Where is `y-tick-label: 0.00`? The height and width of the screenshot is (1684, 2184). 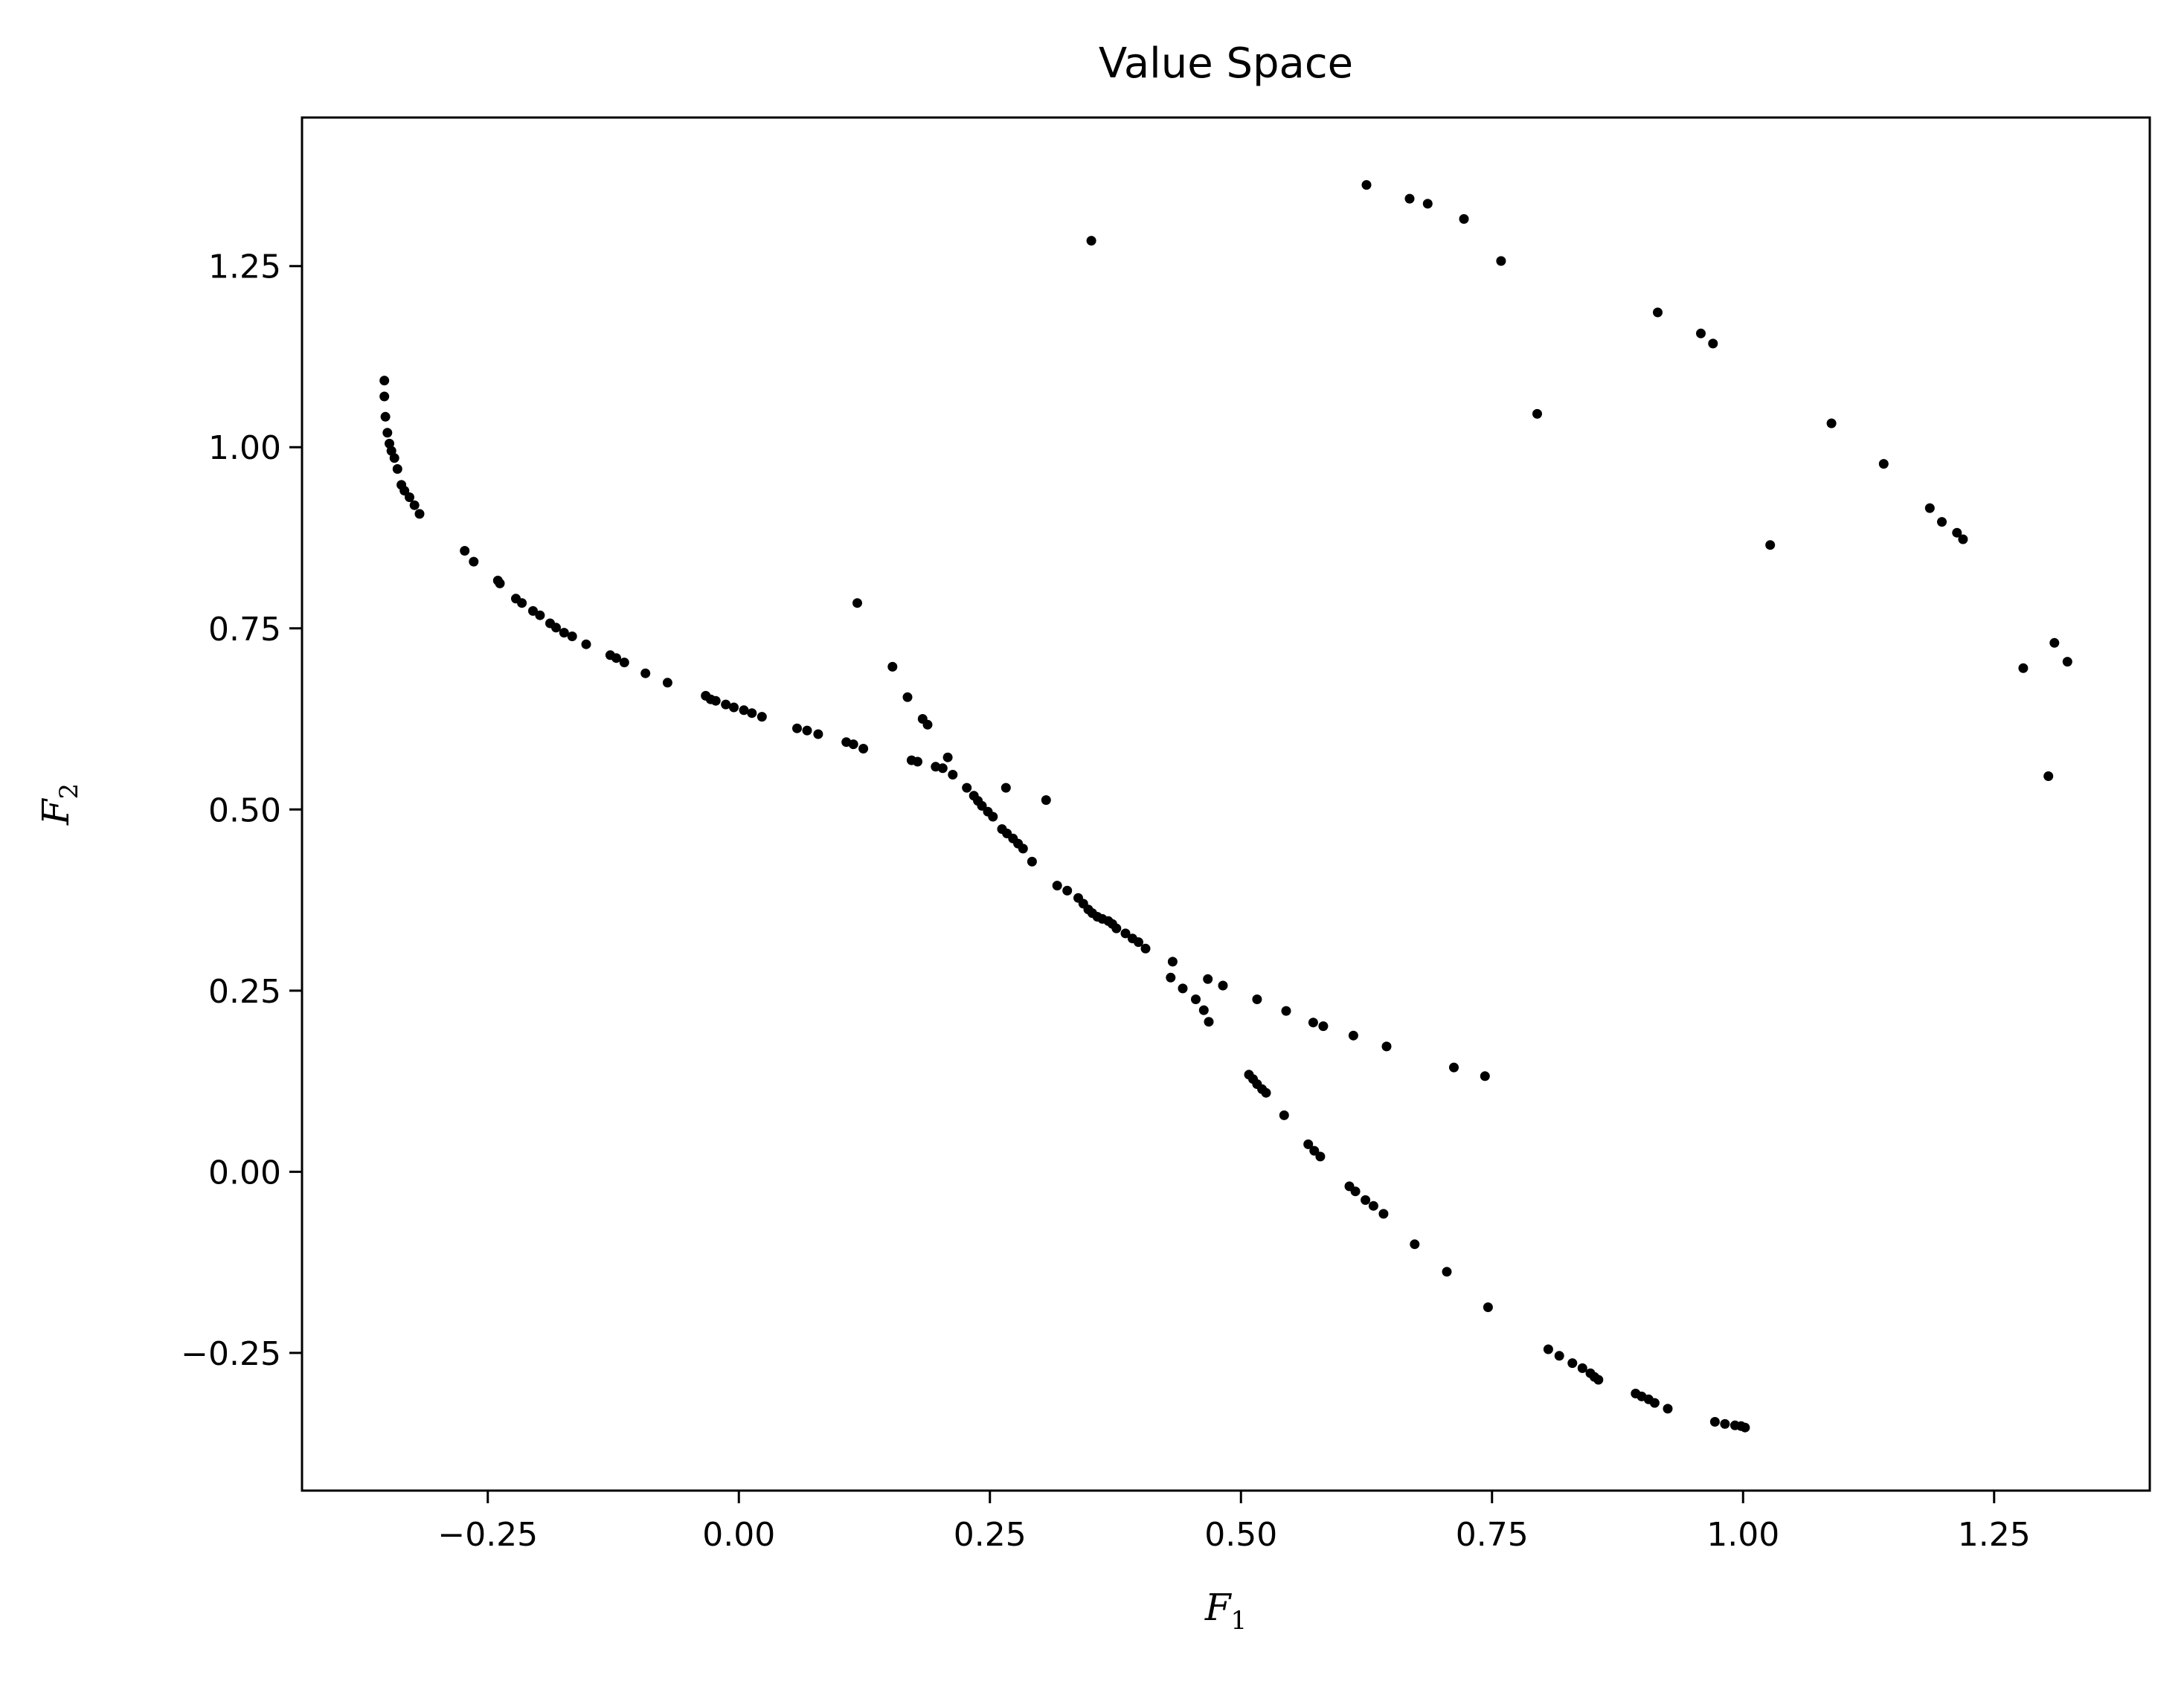
y-tick-label: 0.00 is located at coordinates (244, 1173).